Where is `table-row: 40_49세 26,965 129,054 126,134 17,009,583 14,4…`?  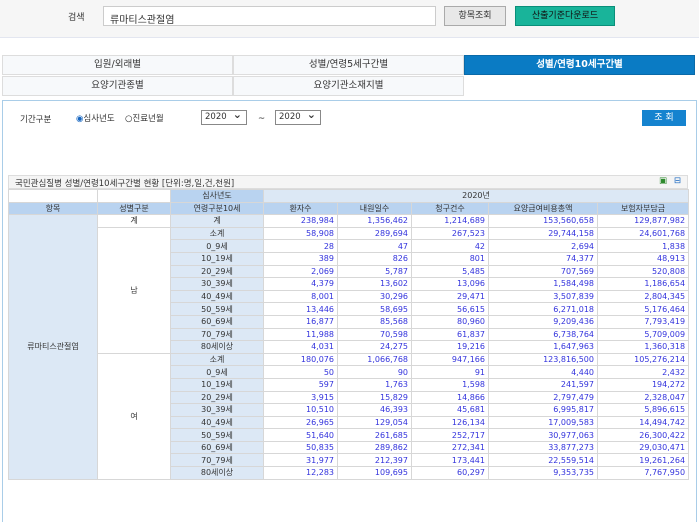 table-row: 40_49세 26,965 129,054 126,134 17,009,583 14,4… is located at coordinates (349, 422).